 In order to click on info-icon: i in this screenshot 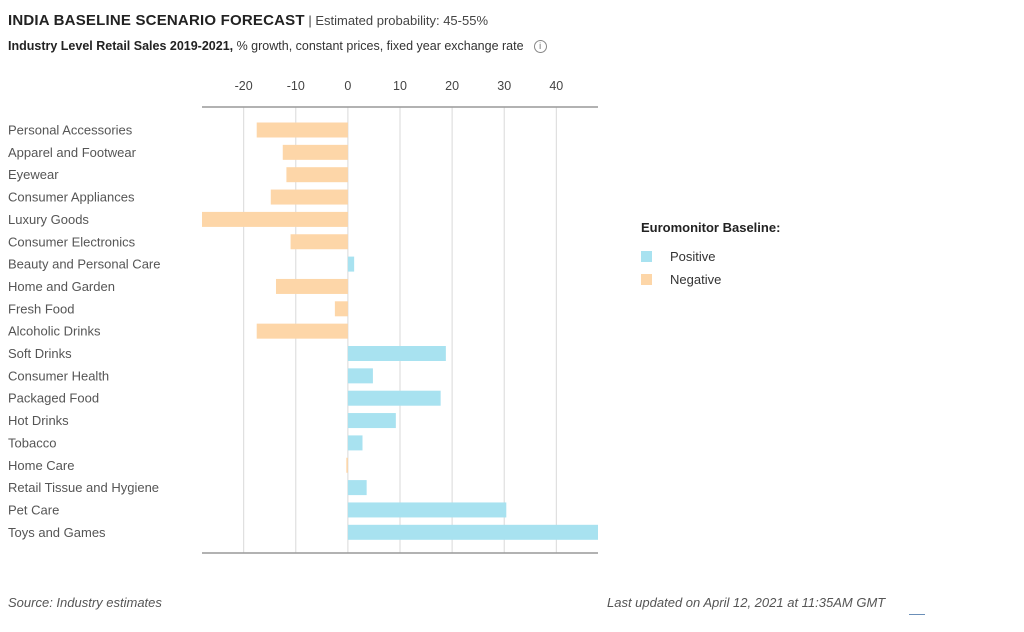, I will do `click(540, 47)`.